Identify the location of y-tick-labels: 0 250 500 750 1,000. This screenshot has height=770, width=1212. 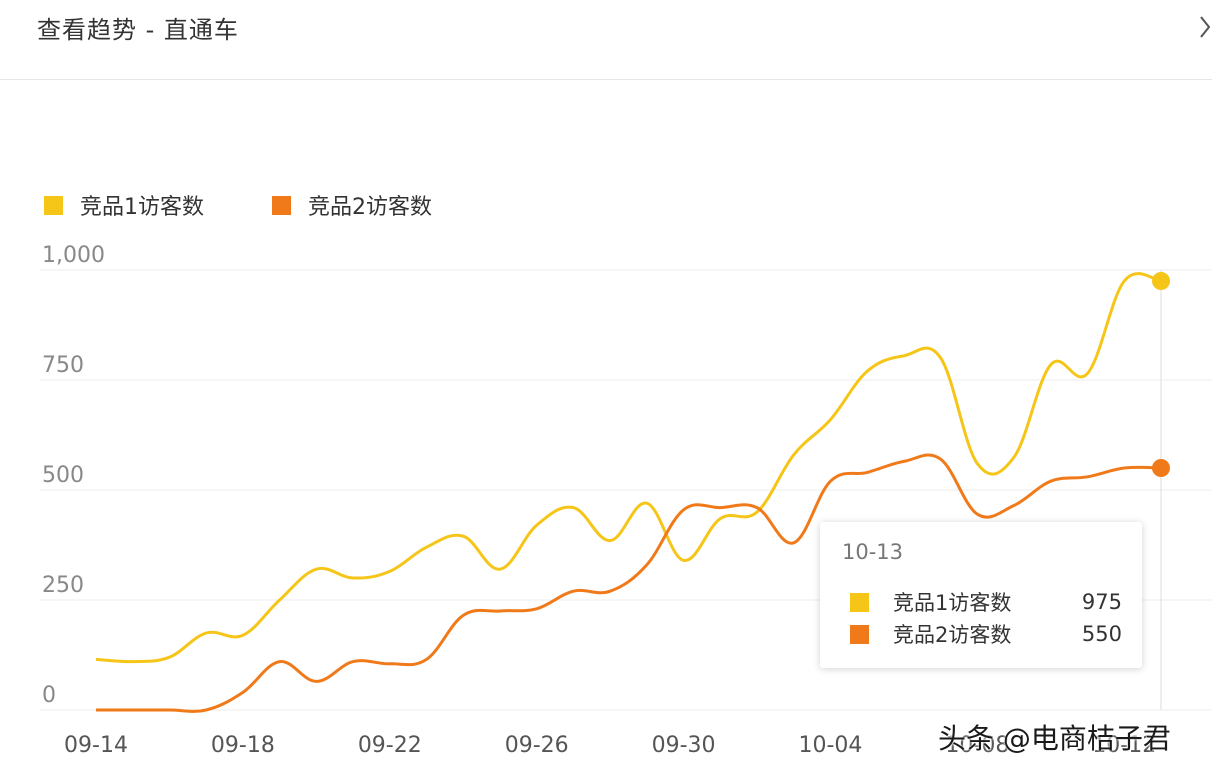
(73, 475).